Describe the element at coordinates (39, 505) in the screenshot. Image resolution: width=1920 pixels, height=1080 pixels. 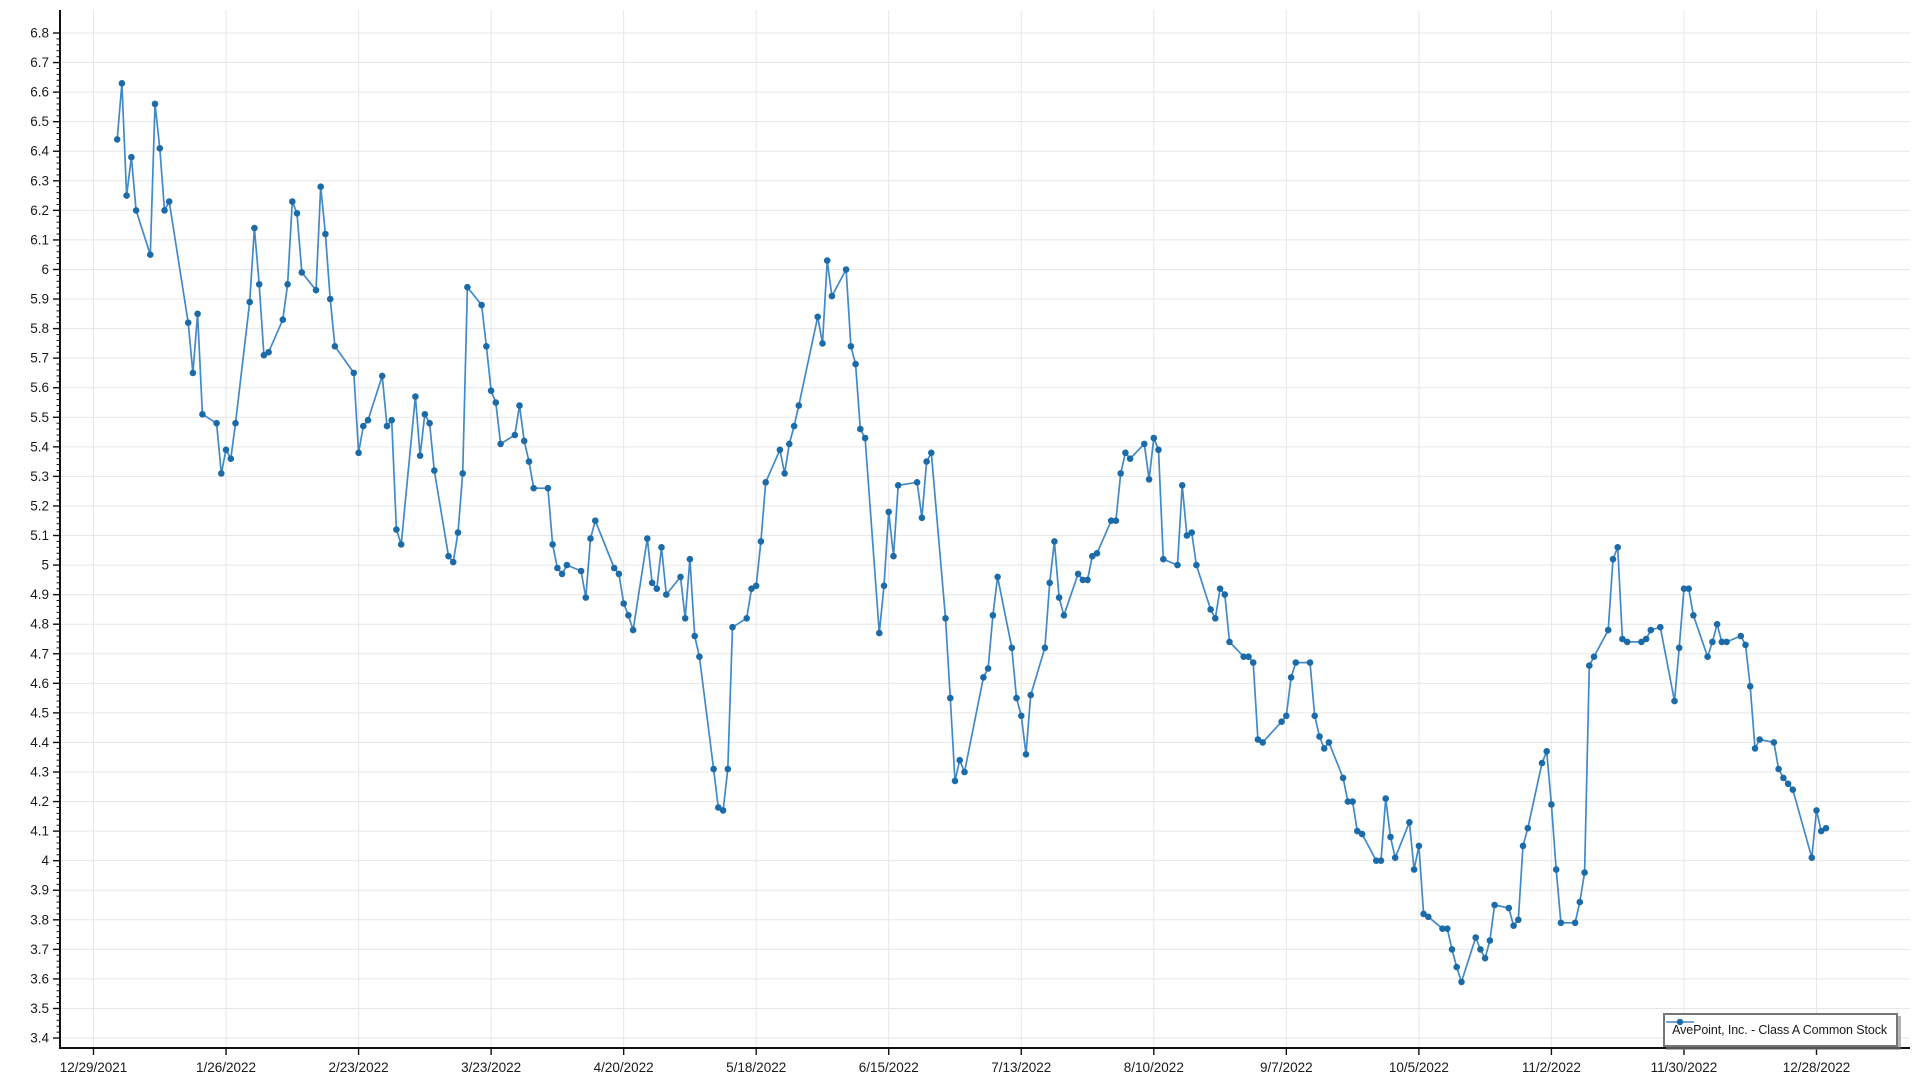
I see `svg-text: 5.2` at that location.